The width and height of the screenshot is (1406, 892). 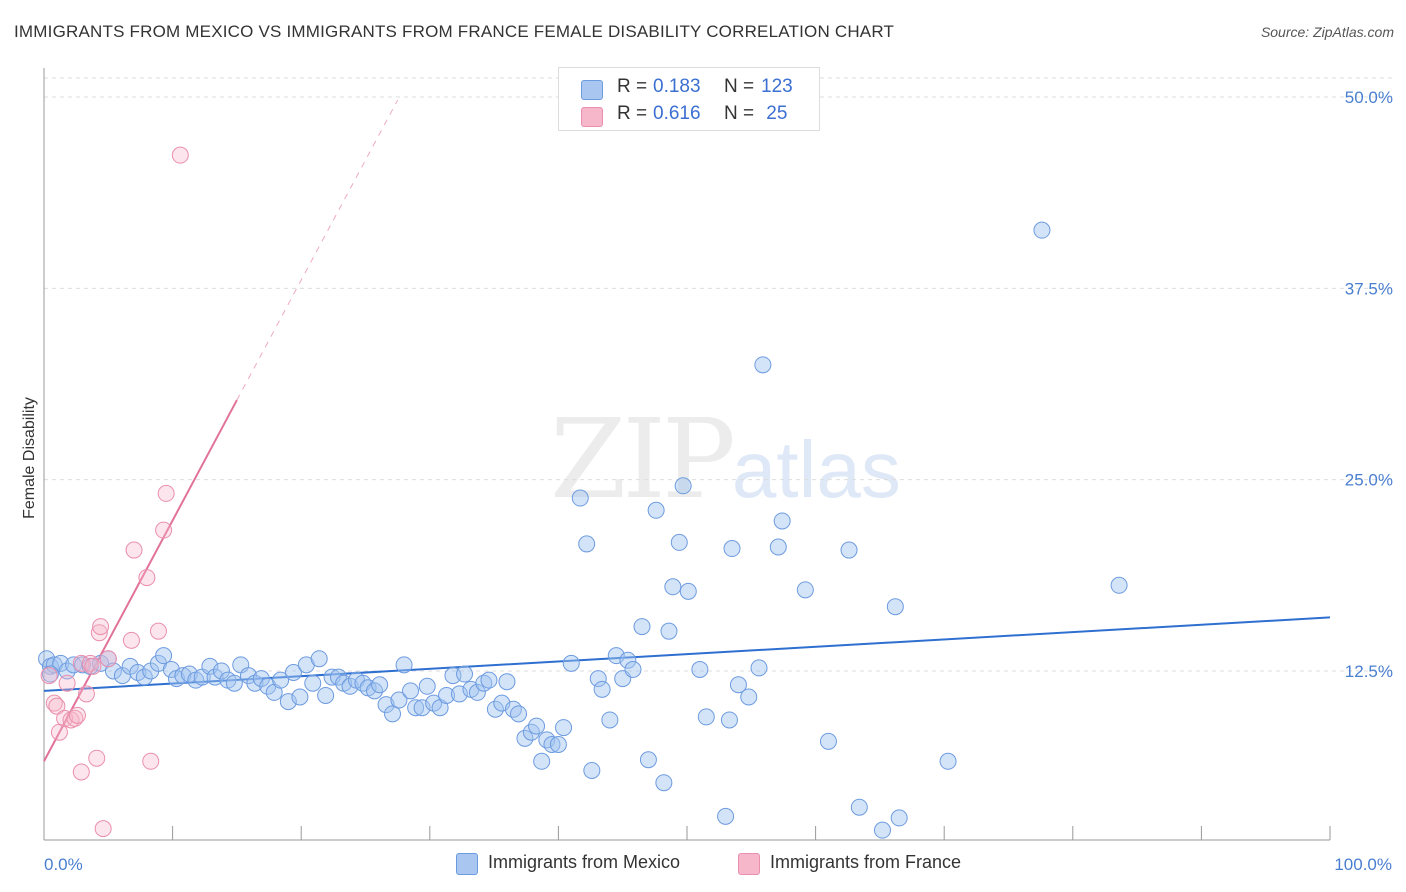 What do you see at coordinates (677, 113) in the screenshot?
I see `r-value-france: 0.616` at bounding box center [677, 113].